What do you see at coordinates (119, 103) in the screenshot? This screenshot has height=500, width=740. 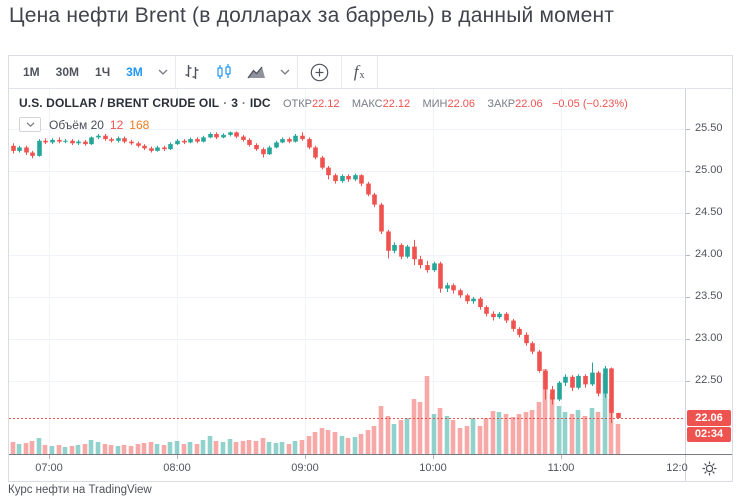 I see `symbol-title: U.S. DOLLAR / BRENT CRUDE OIL` at bounding box center [119, 103].